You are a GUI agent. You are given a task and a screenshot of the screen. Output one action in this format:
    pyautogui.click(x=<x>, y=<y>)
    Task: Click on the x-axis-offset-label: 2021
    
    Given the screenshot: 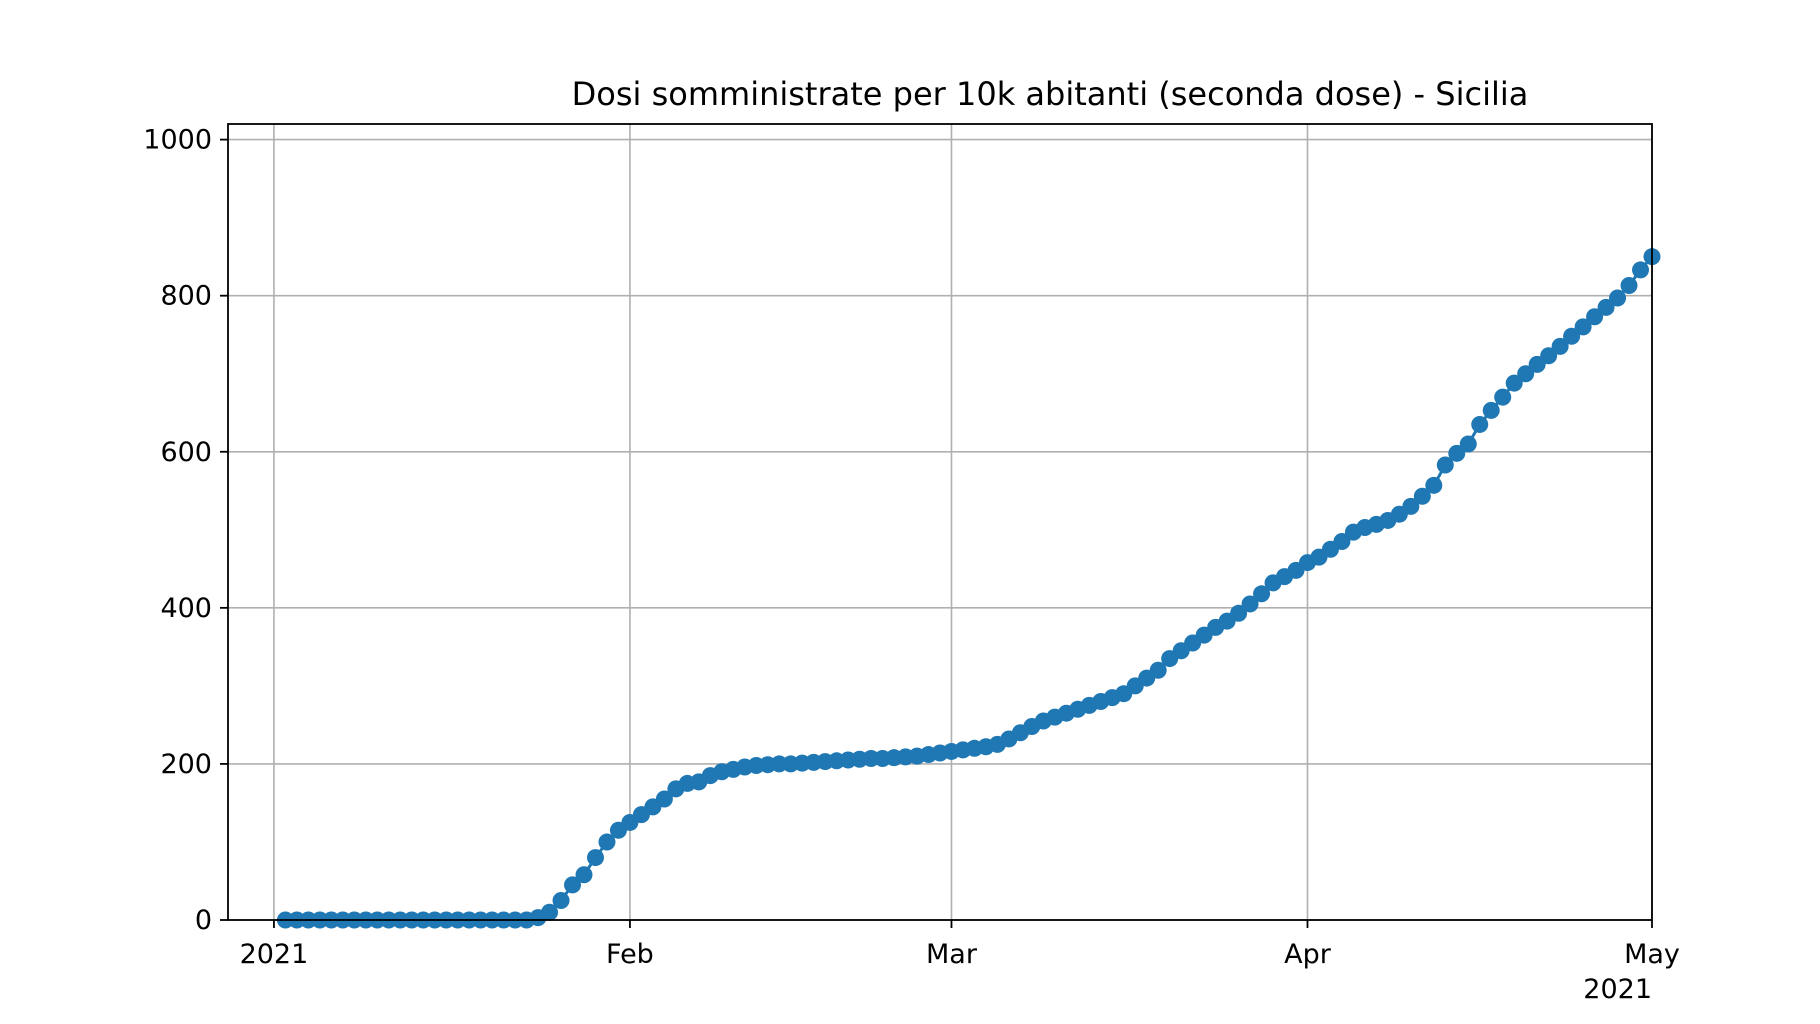 What is the action you would take?
    pyautogui.click(x=1617, y=989)
    